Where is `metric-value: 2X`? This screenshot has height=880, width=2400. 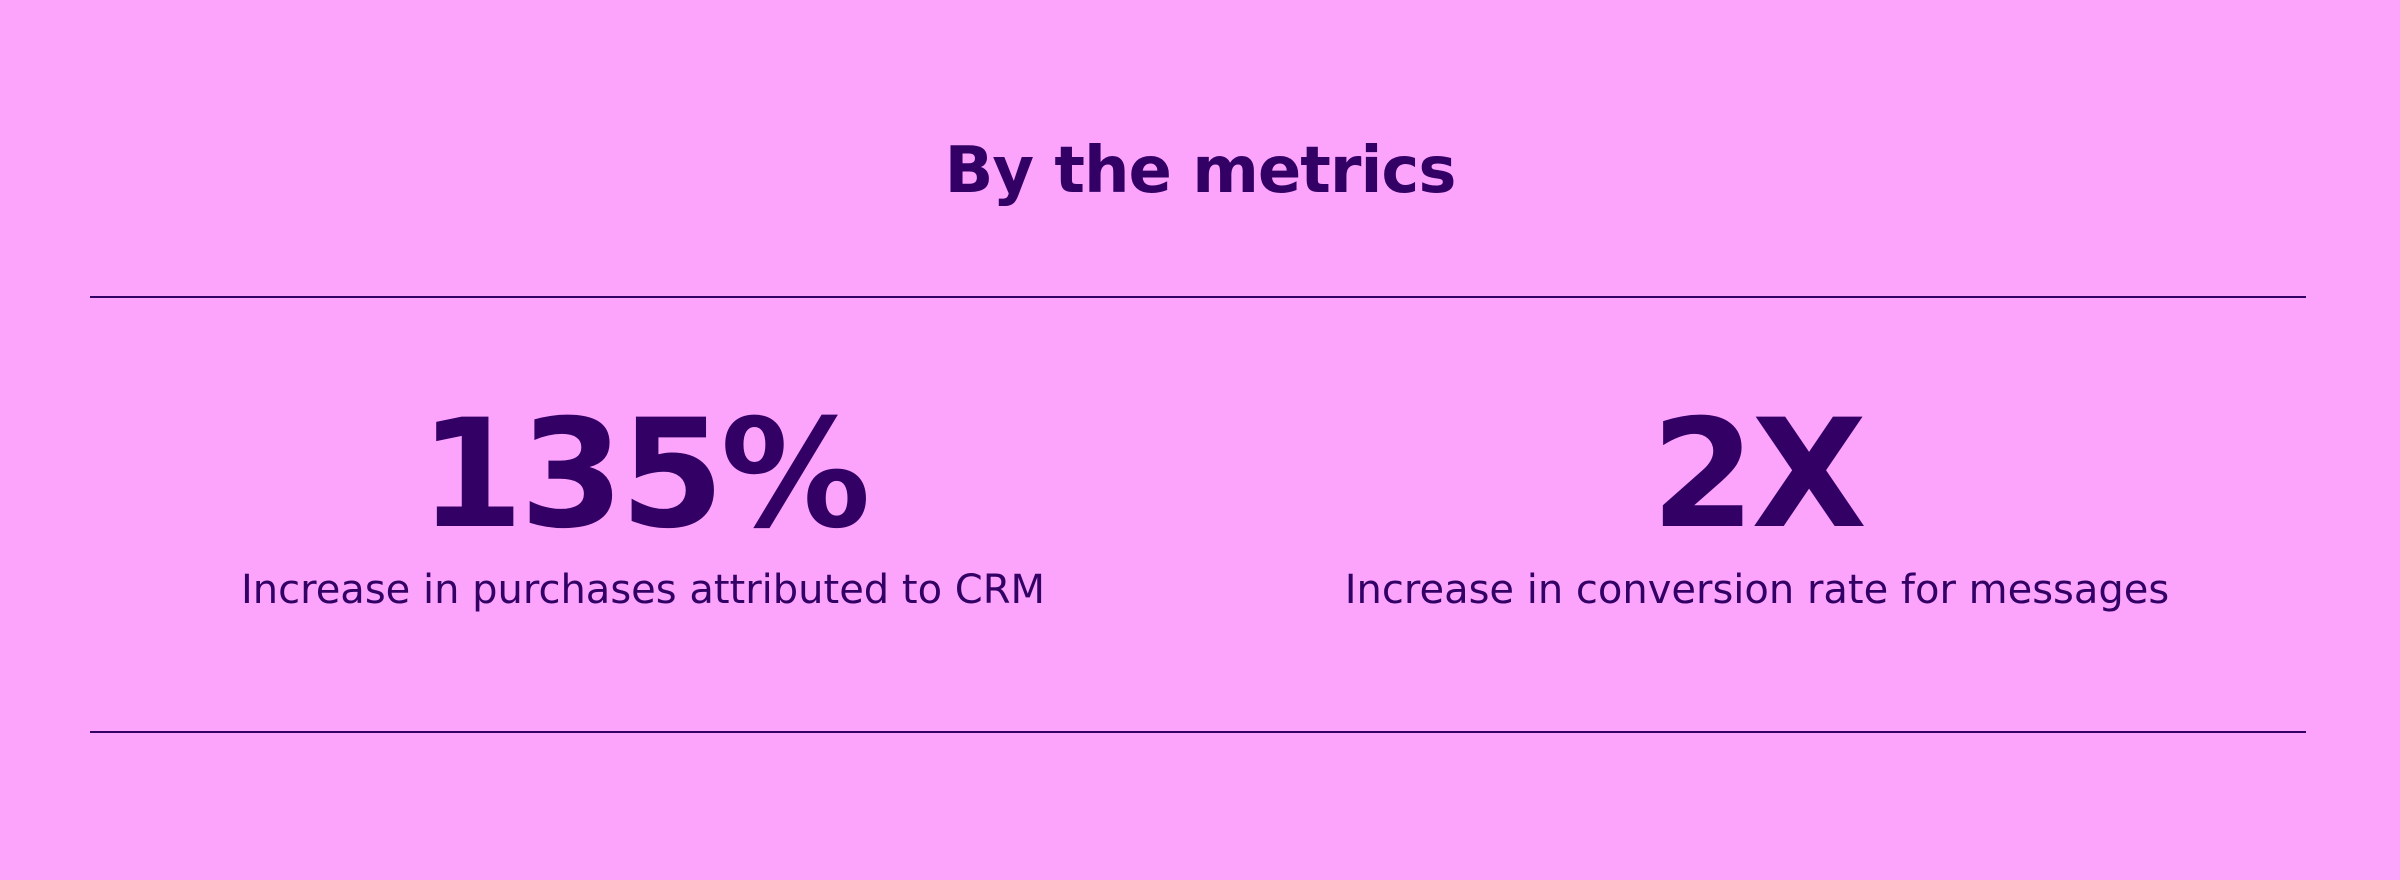 metric-value: 2X is located at coordinates (1758, 475).